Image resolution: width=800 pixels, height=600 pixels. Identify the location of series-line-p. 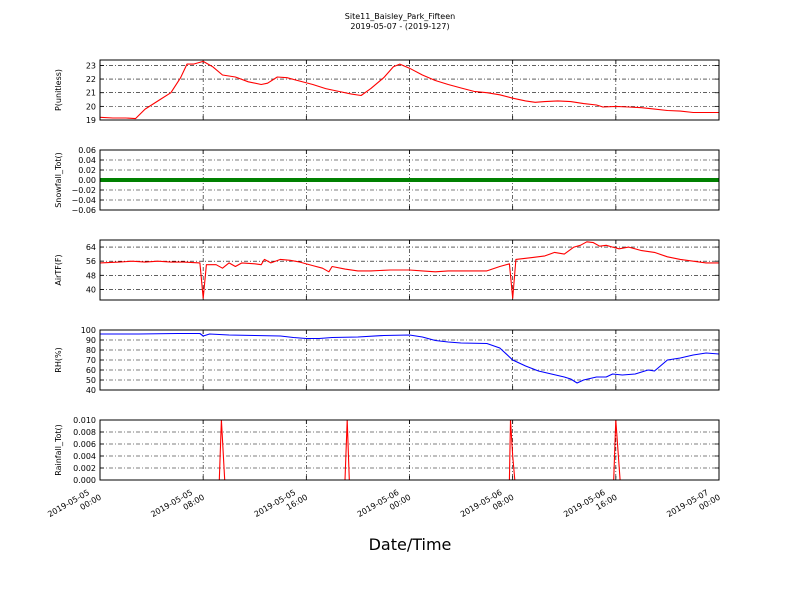
(409, 90).